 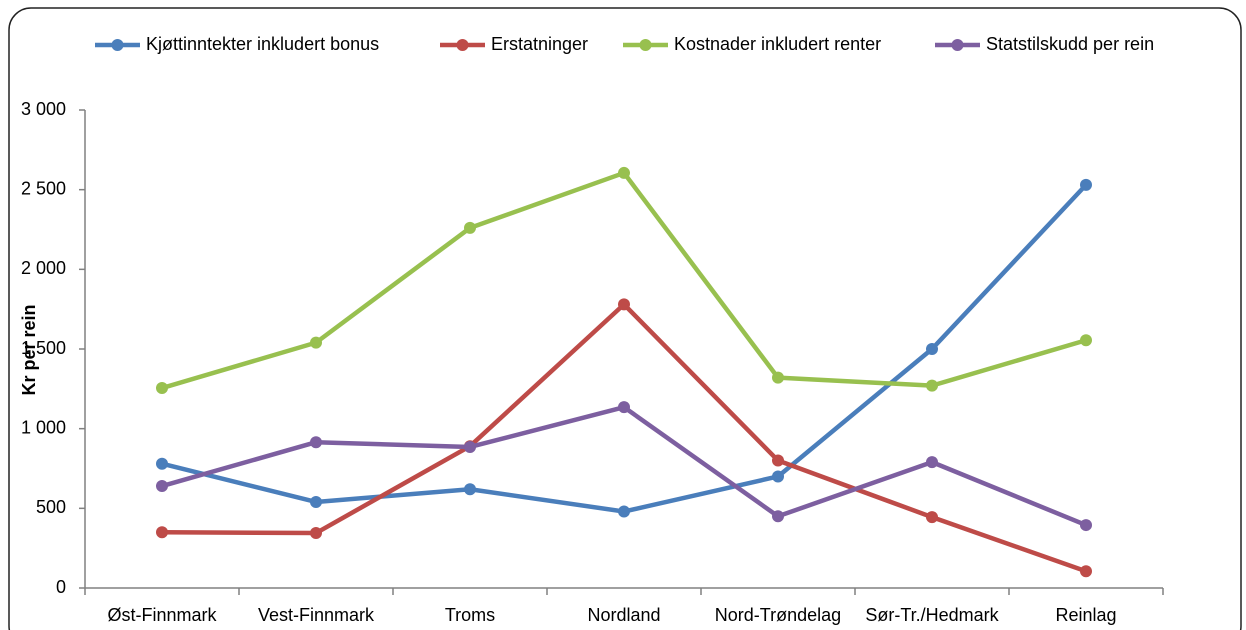 I want to click on x-tick-label: Troms, so click(x=470, y=615).